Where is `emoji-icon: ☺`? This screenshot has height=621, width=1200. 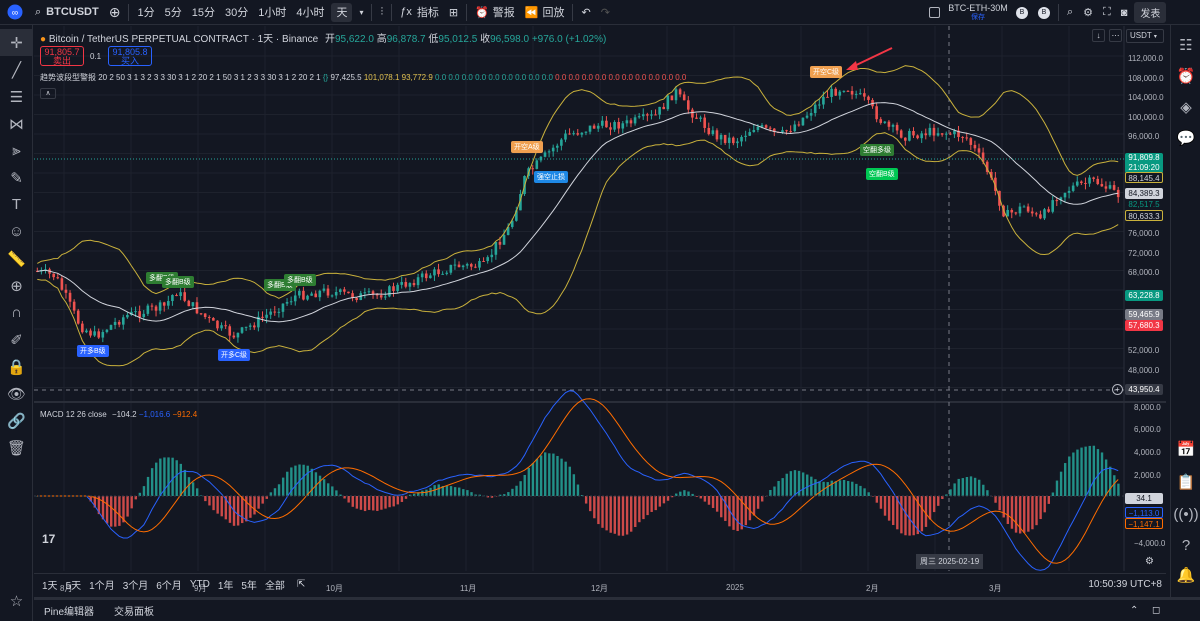
emoji-icon: ☺ is located at coordinates (16, 231).